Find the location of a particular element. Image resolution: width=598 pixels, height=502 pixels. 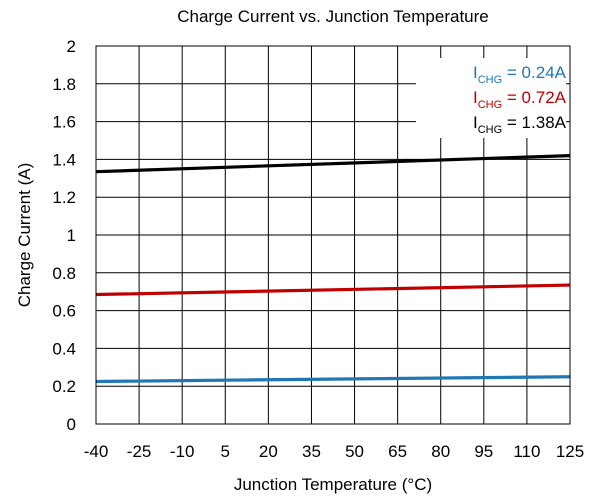

legend-entry-1: ICHG = 0.72A is located at coordinates (520, 99).